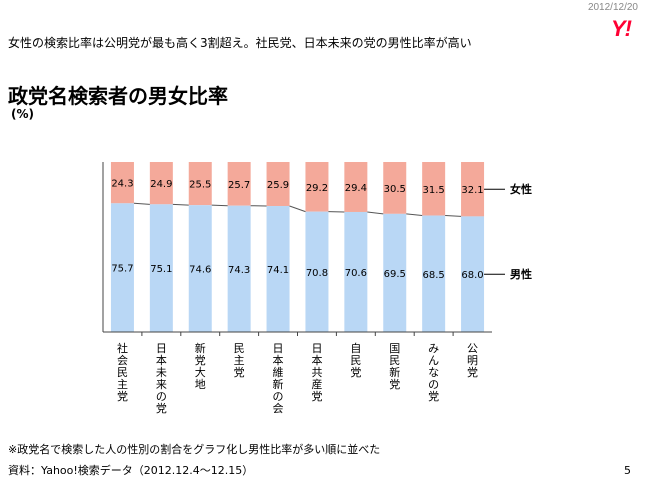  I want to click on category-label-3-char: 党, so click(239, 372).